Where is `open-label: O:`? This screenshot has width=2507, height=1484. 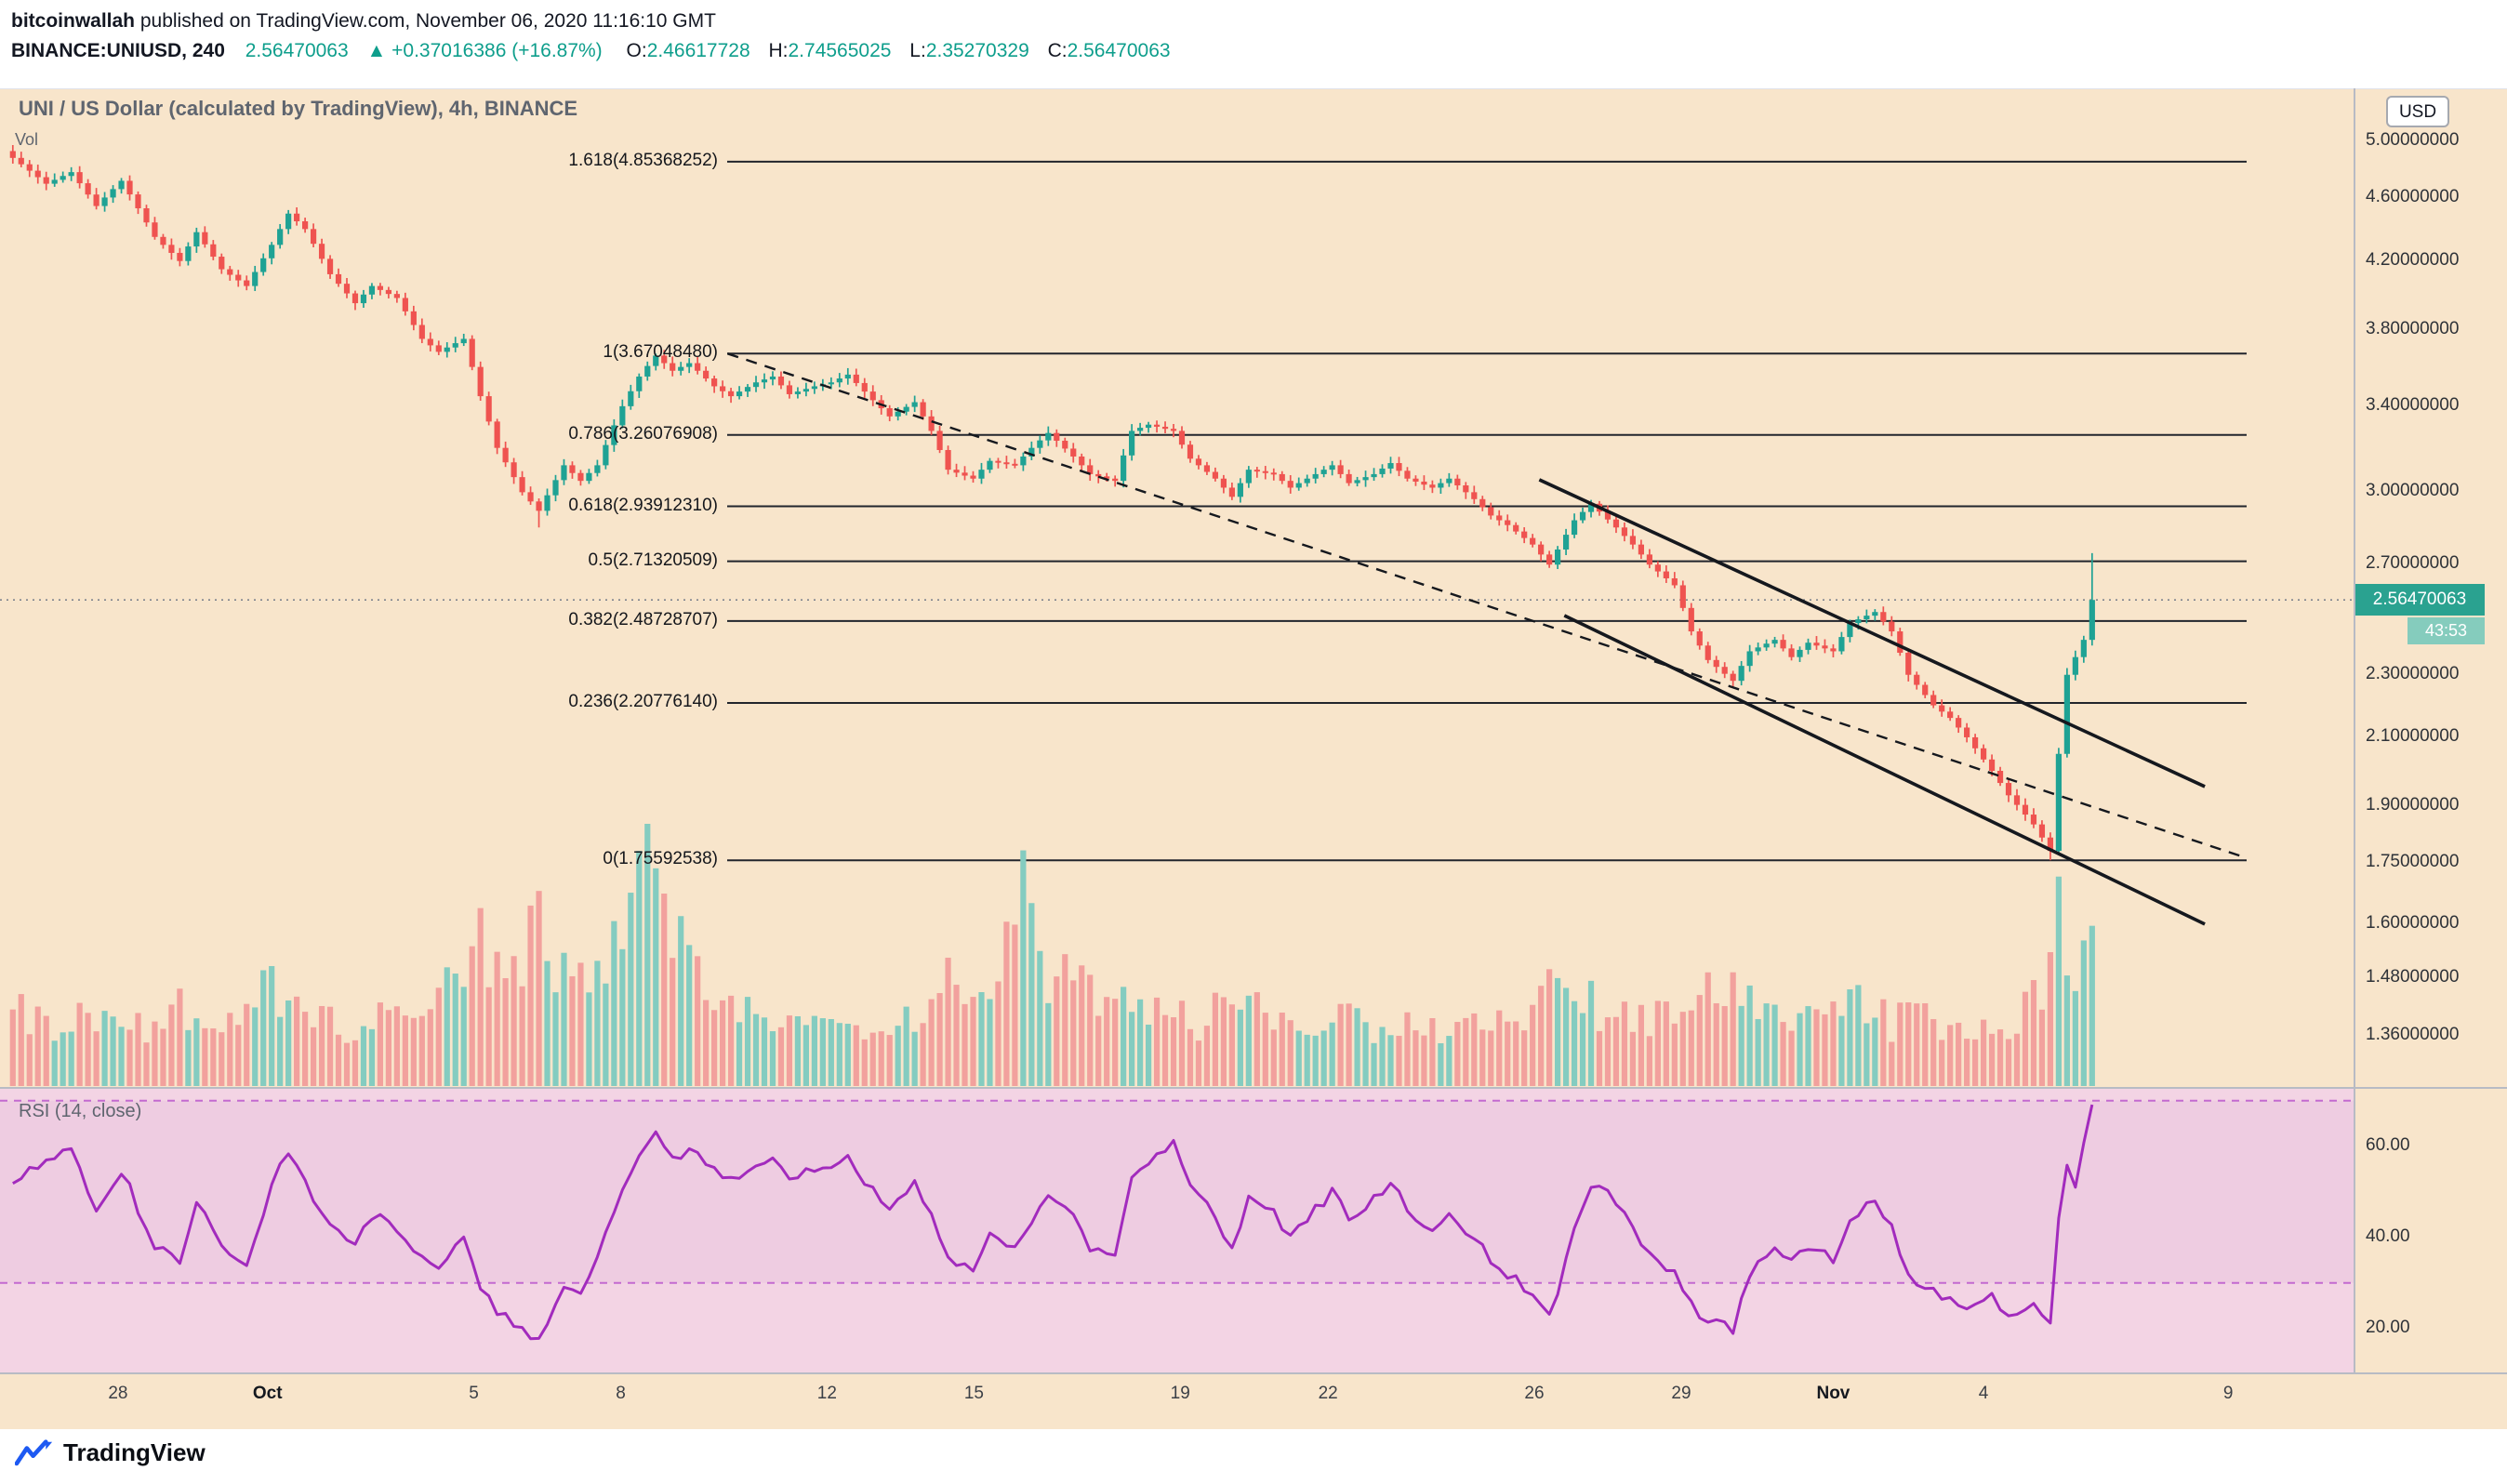 open-label: O: is located at coordinates (636, 50).